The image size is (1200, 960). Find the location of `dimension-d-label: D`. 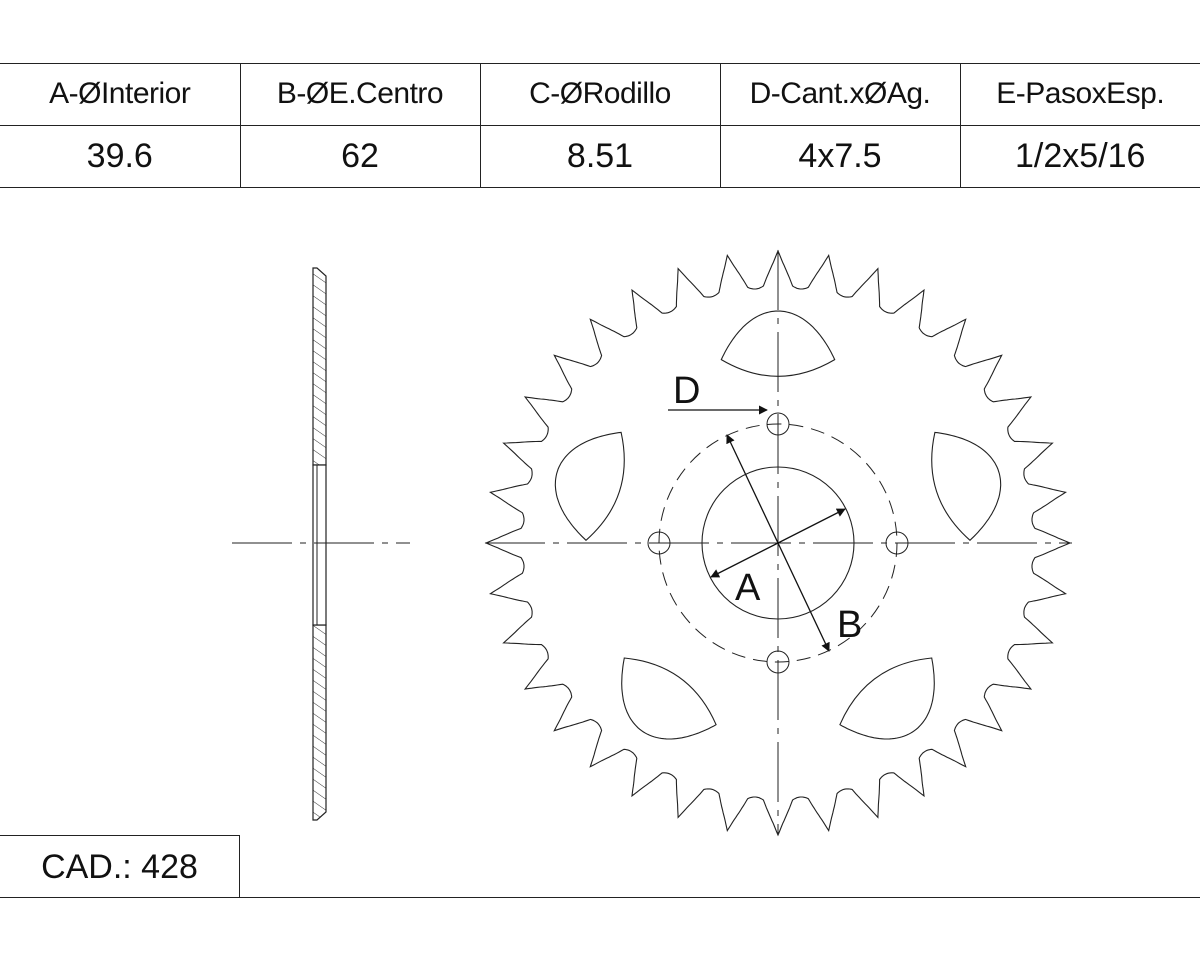

dimension-d-label: D is located at coordinates (686, 391).